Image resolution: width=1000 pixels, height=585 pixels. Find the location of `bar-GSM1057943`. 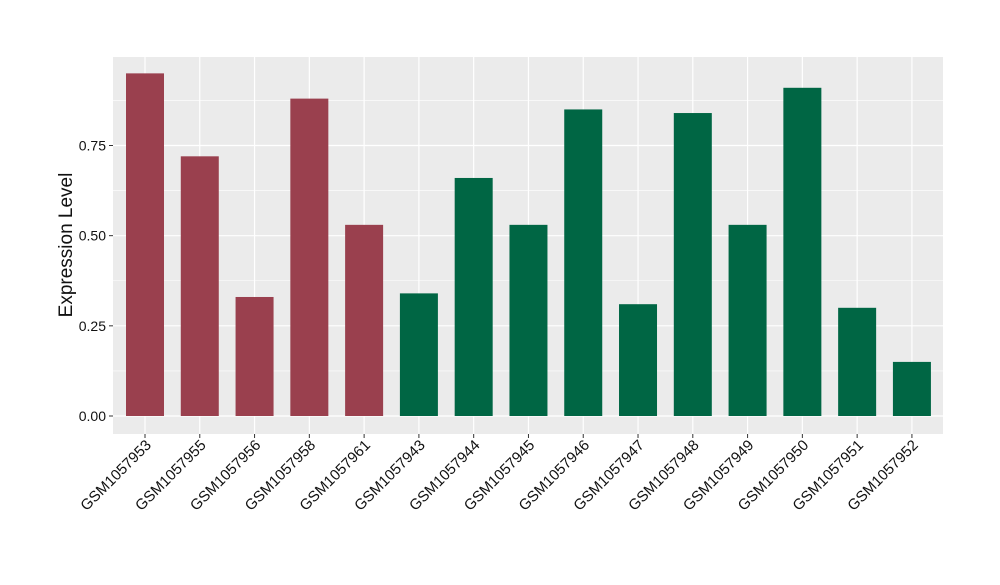

bar-GSM1057943 is located at coordinates (418, 354).